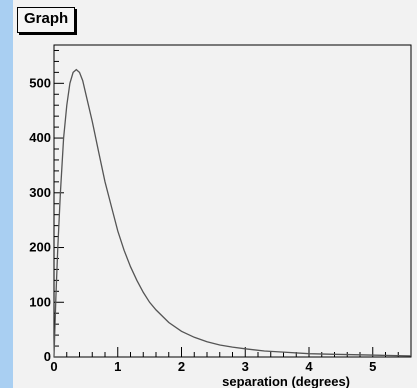 The height and width of the screenshot is (388, 417). I want to click on x-tick-label: 3, so click(245, 366).